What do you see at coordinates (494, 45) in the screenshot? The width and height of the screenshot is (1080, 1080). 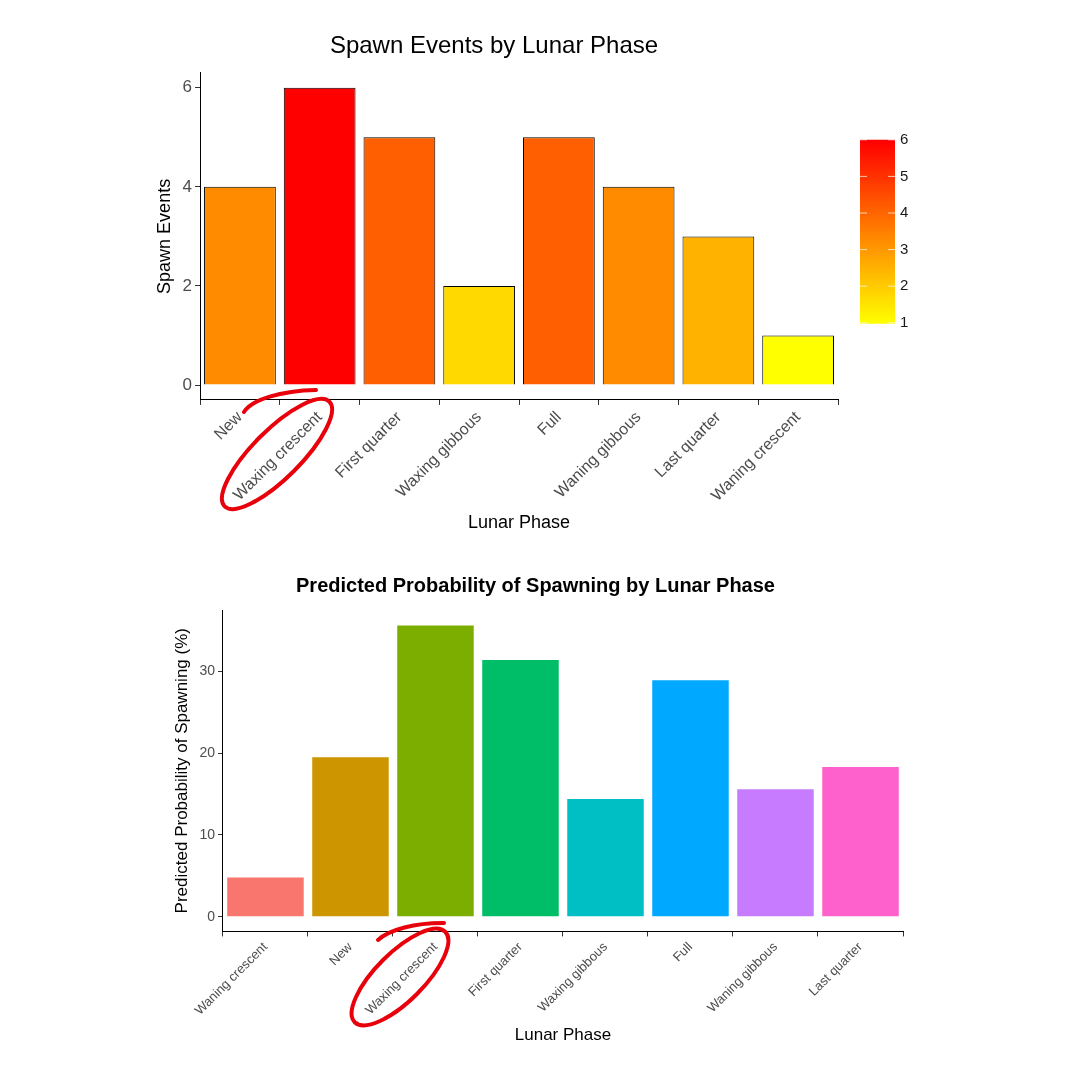 I see `chart-title: Spawn Events by Lunar Phase` at bounding box center [494, 45].